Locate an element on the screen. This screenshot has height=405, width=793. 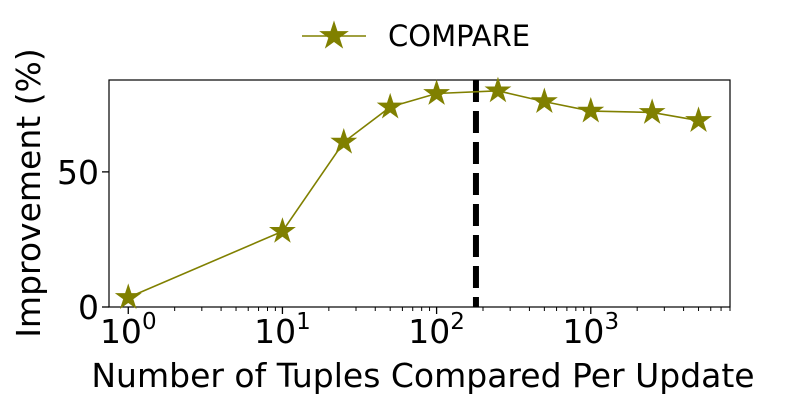
x-tick-exponent: 2 is located at coordinates (457, 322).